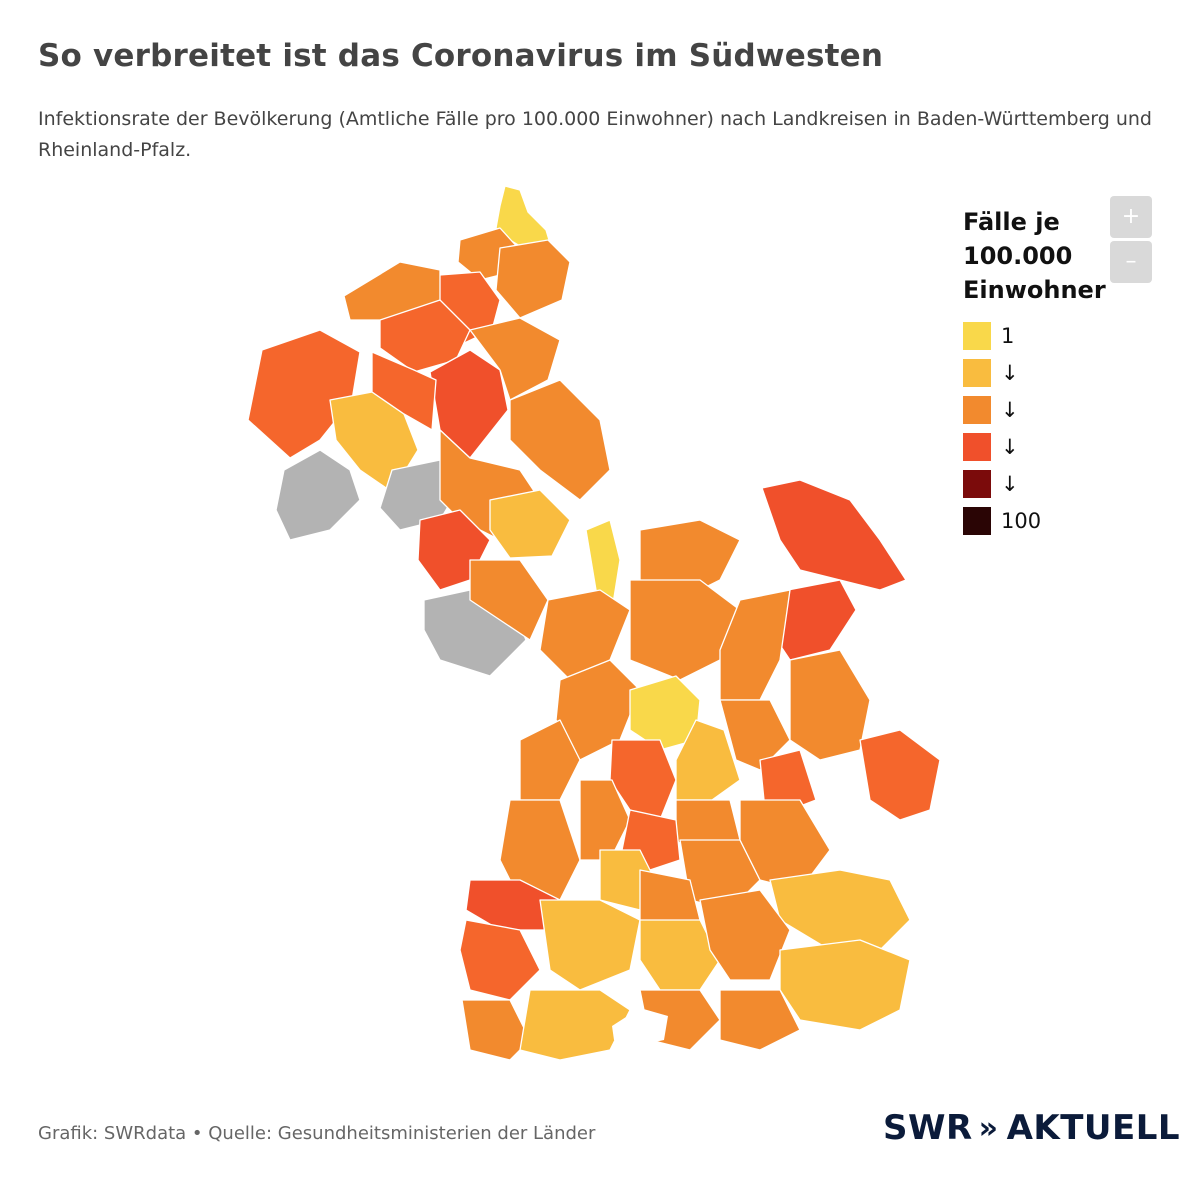  What do you see at coordinates (575, 1025) in the screenshot?
I see `district-waldshut: Waldshut` at bounding box center [575, 1025].